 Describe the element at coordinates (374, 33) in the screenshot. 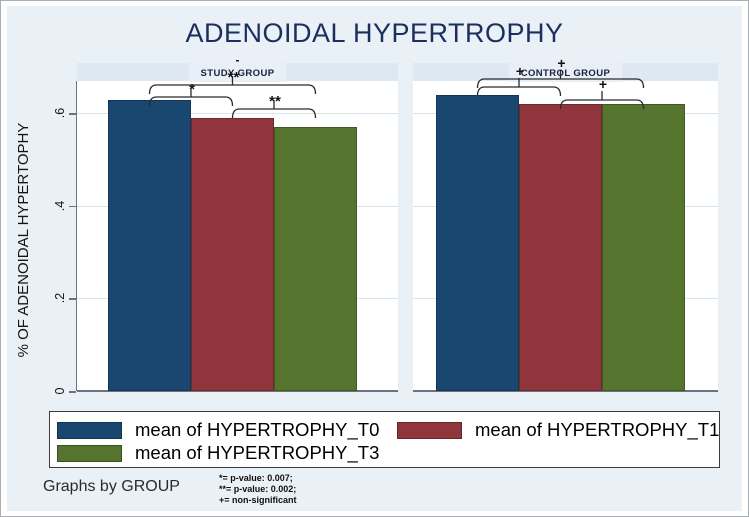

I see `chart-title: ADENOIDAL HYPERTROPHY` at that location.